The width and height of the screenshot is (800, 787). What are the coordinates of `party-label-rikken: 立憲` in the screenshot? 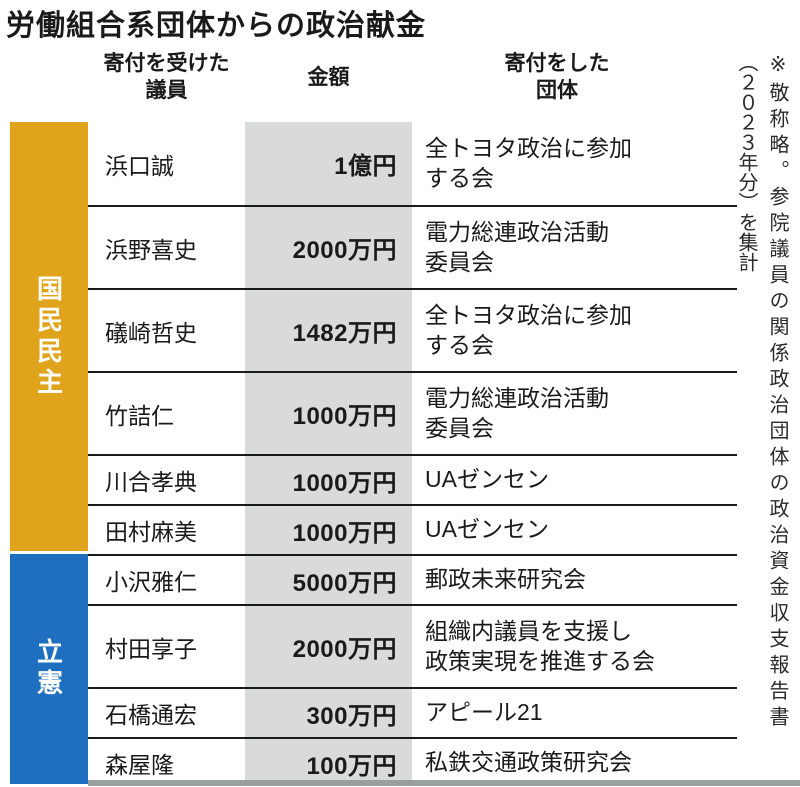 It's located at (48, 669).